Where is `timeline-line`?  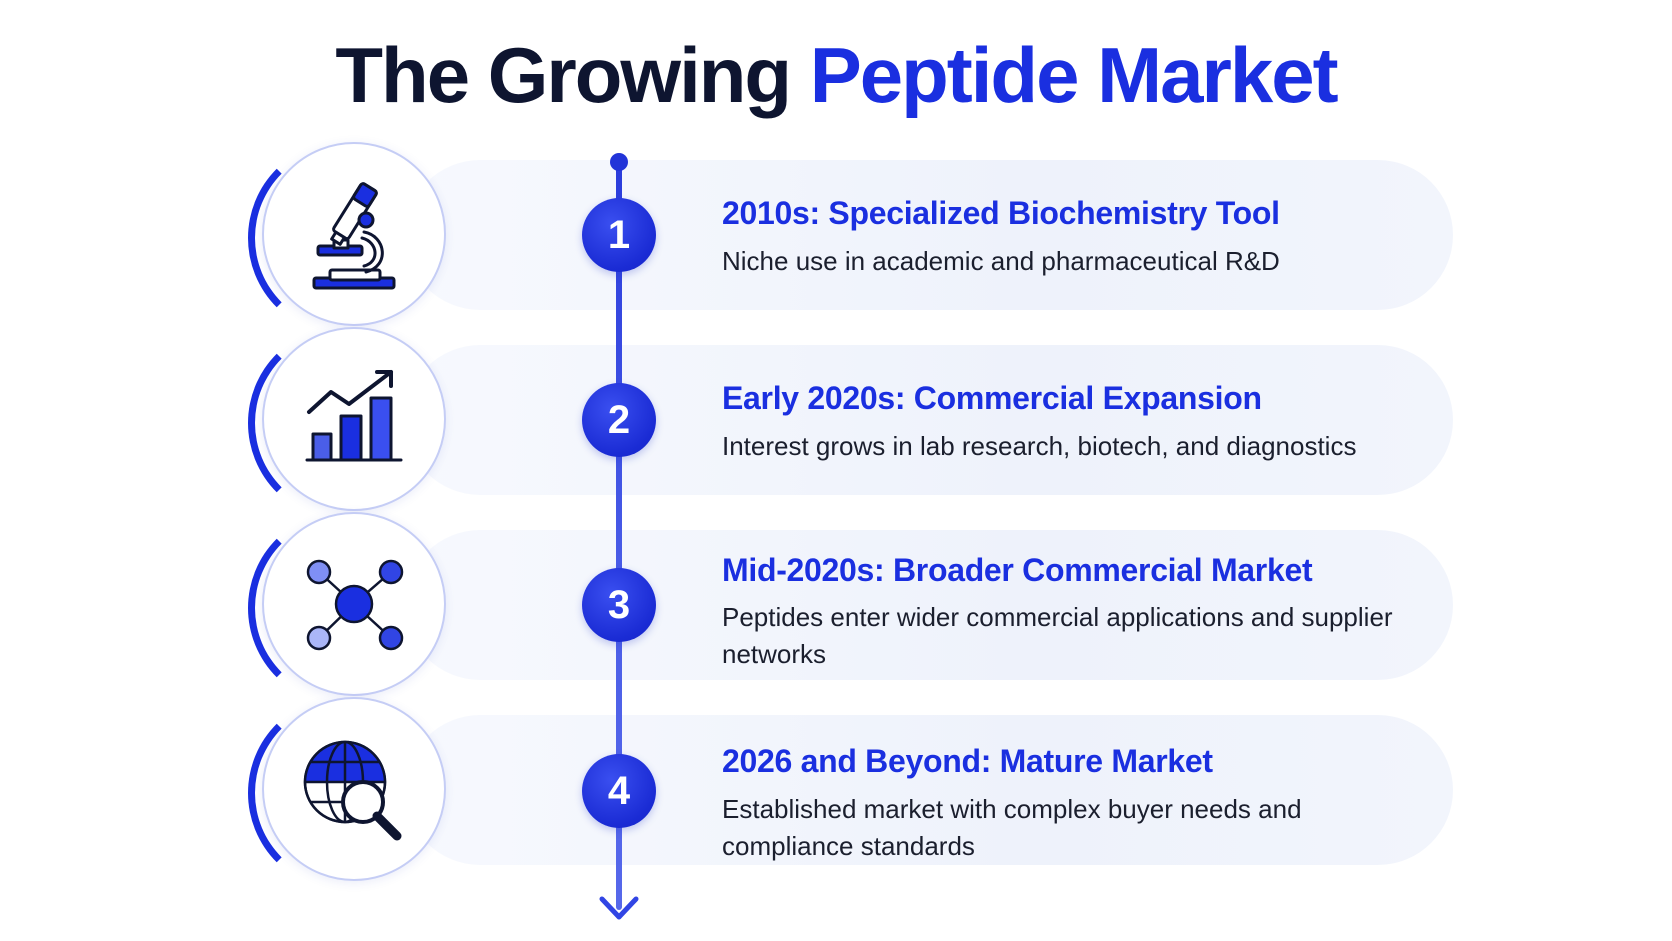
timeline-line is located at coordinates (619, 536).